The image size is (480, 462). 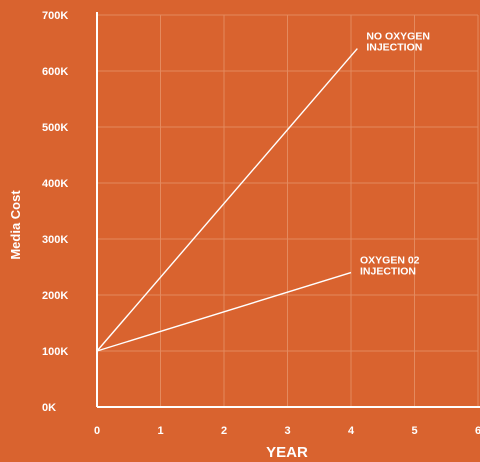 What do you see at coordinates (55, 72) in the screenshot?
I see `y-tick-label: 600K` at bounding box center [55, 72].